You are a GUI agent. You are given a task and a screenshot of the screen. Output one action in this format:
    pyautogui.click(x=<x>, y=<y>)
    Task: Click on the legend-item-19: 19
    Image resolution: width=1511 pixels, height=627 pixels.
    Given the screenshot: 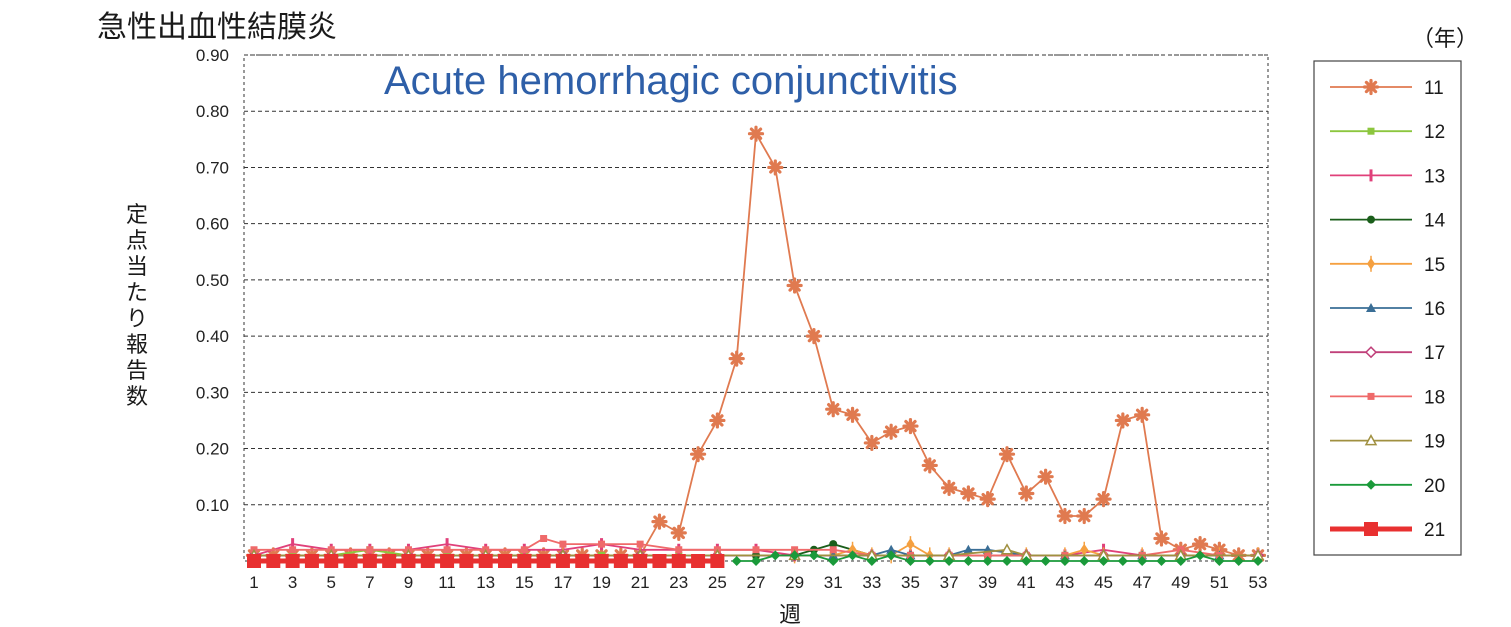 What is the action you would take?
    pyautogui.click(x=1387, y=442)
    